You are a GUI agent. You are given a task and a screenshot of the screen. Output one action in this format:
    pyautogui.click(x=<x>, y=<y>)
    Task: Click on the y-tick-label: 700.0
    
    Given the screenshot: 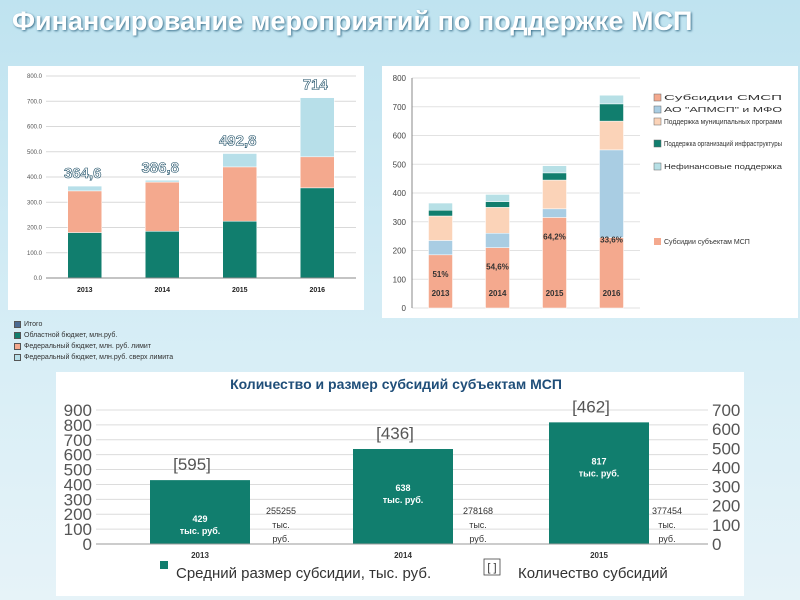 What is the action you would take?
    pyautogui.click(x=35, y=102)
    